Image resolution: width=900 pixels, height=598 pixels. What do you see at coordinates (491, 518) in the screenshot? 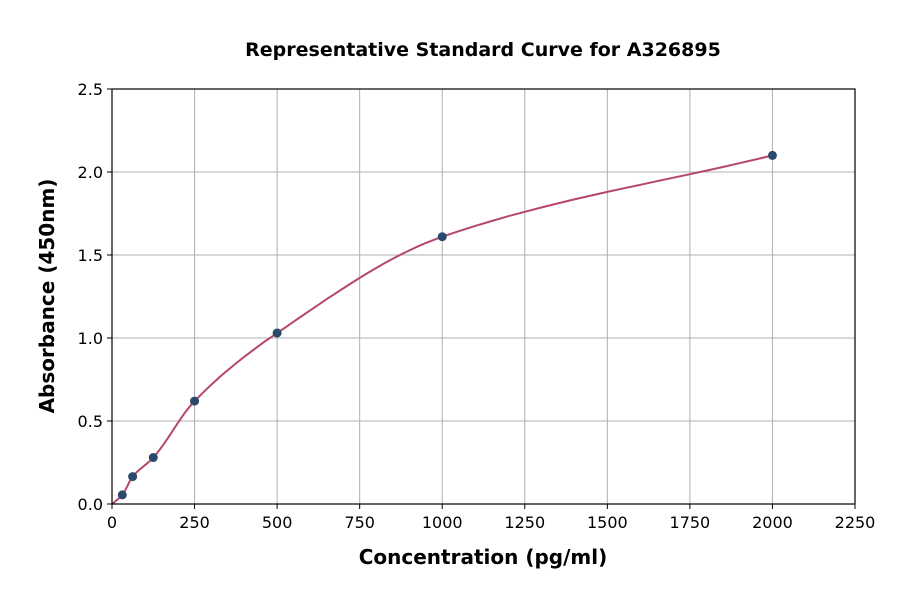
I see `x-axis-ticks: 0 250 500 750 1000 1250 1500 1750 2000 2250` at bounding box center [491, 518].